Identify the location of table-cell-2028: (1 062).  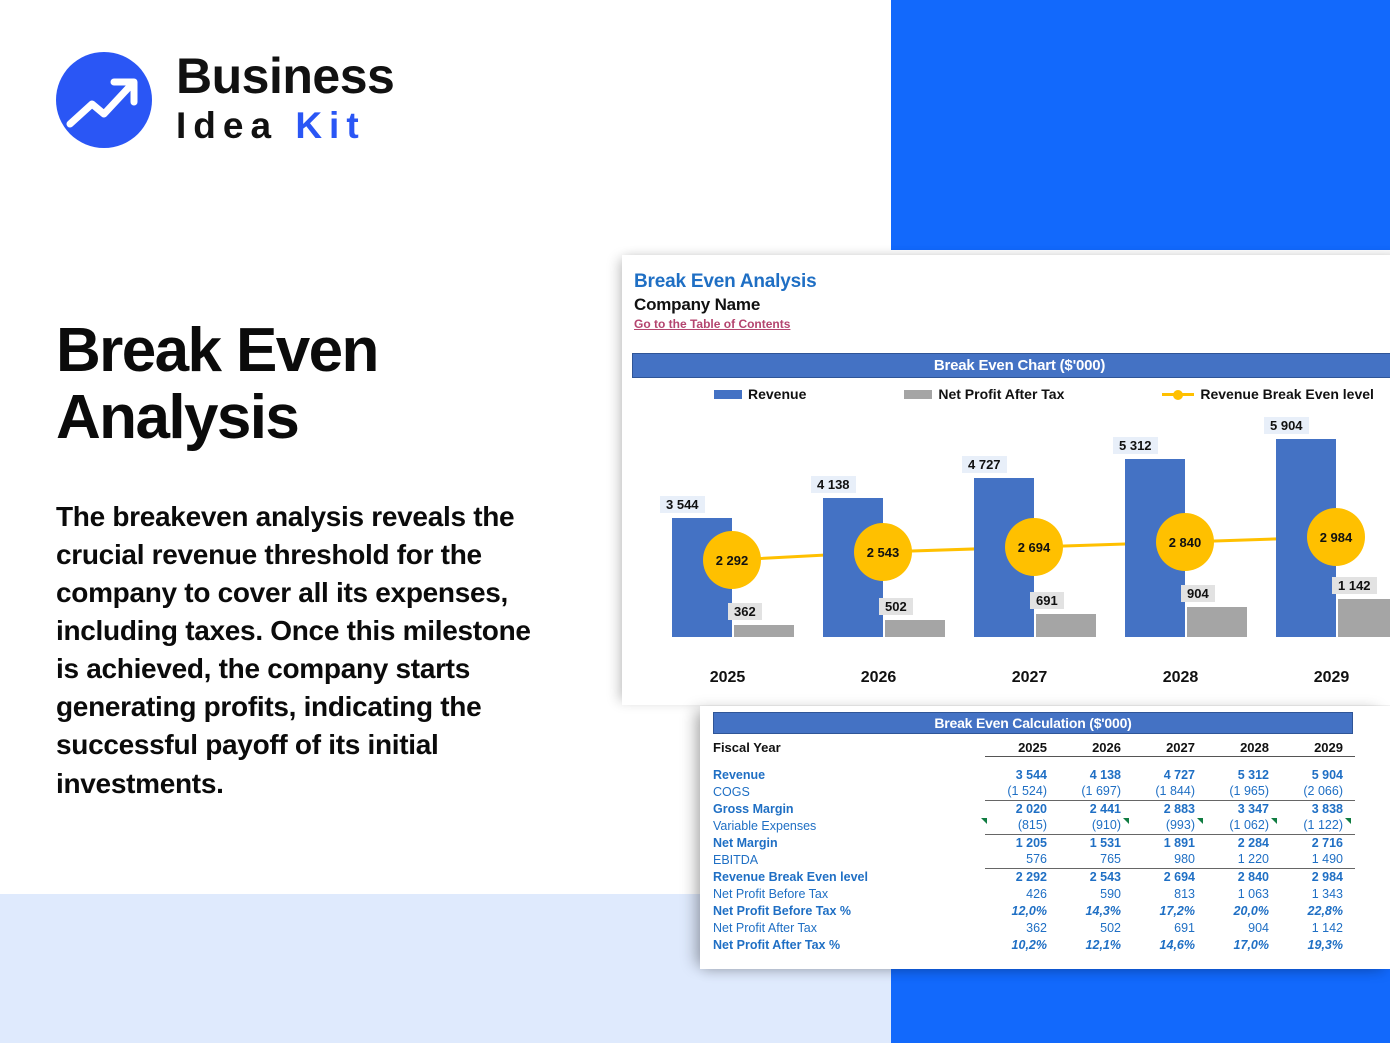
(1244, 826).